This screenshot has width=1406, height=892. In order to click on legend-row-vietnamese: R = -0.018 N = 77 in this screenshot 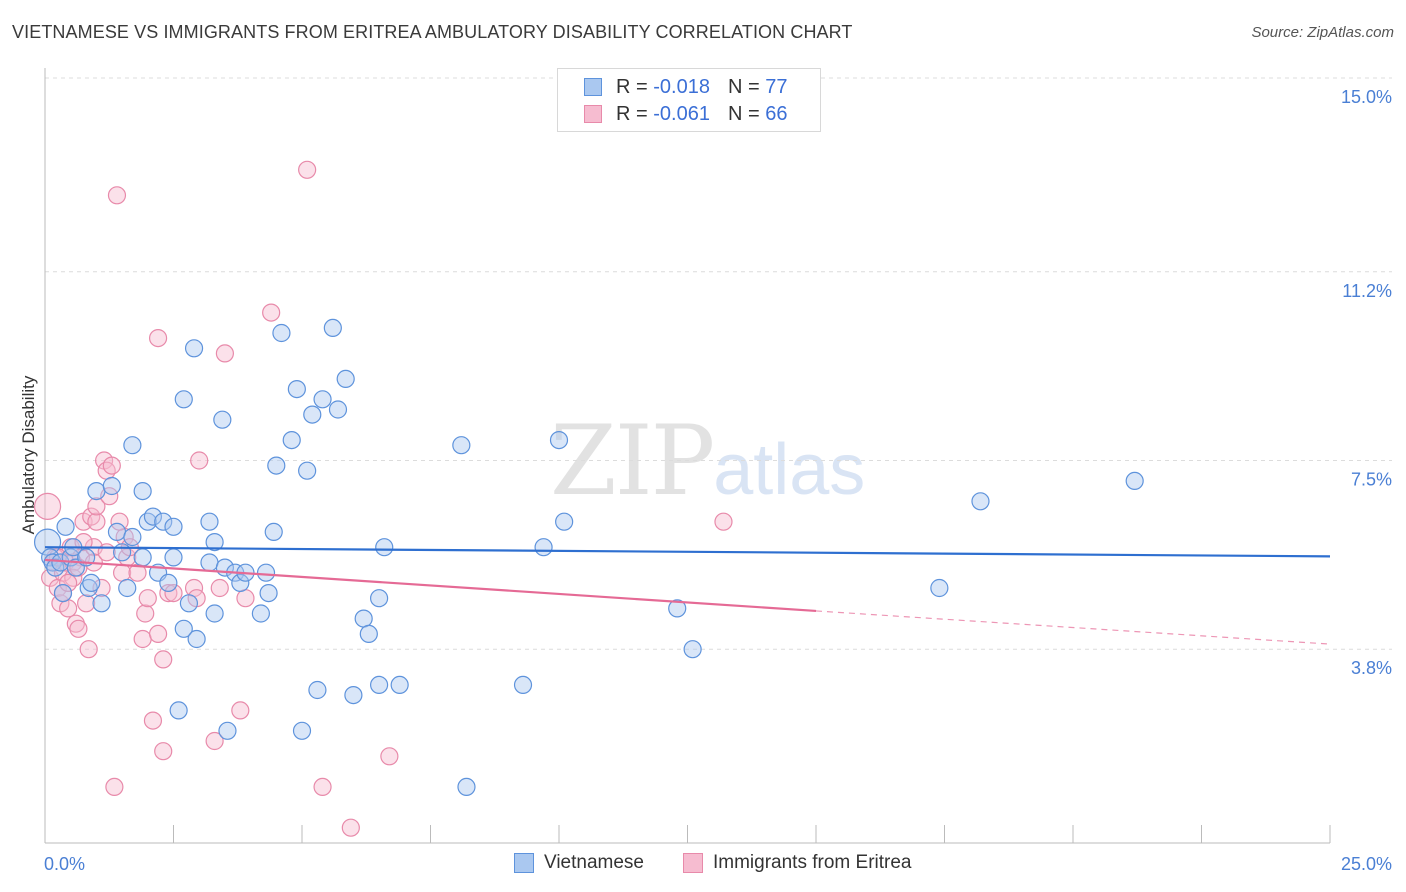, I will do `click(685, 87)`.